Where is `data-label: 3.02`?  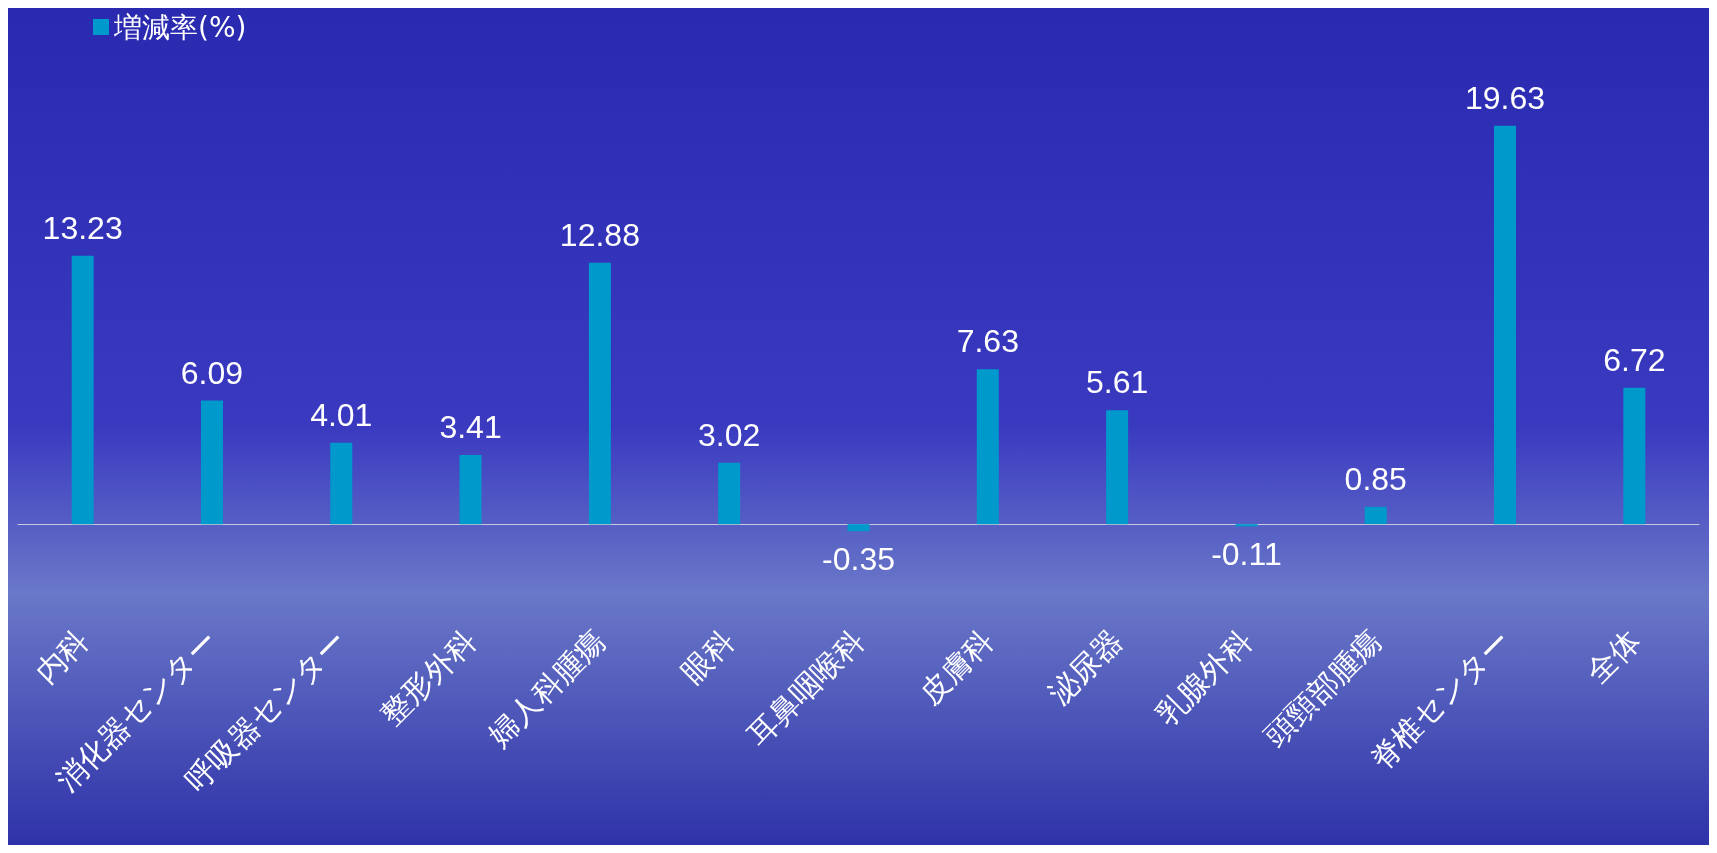 data-label: 3.02 is located at coordinates (729, 434).